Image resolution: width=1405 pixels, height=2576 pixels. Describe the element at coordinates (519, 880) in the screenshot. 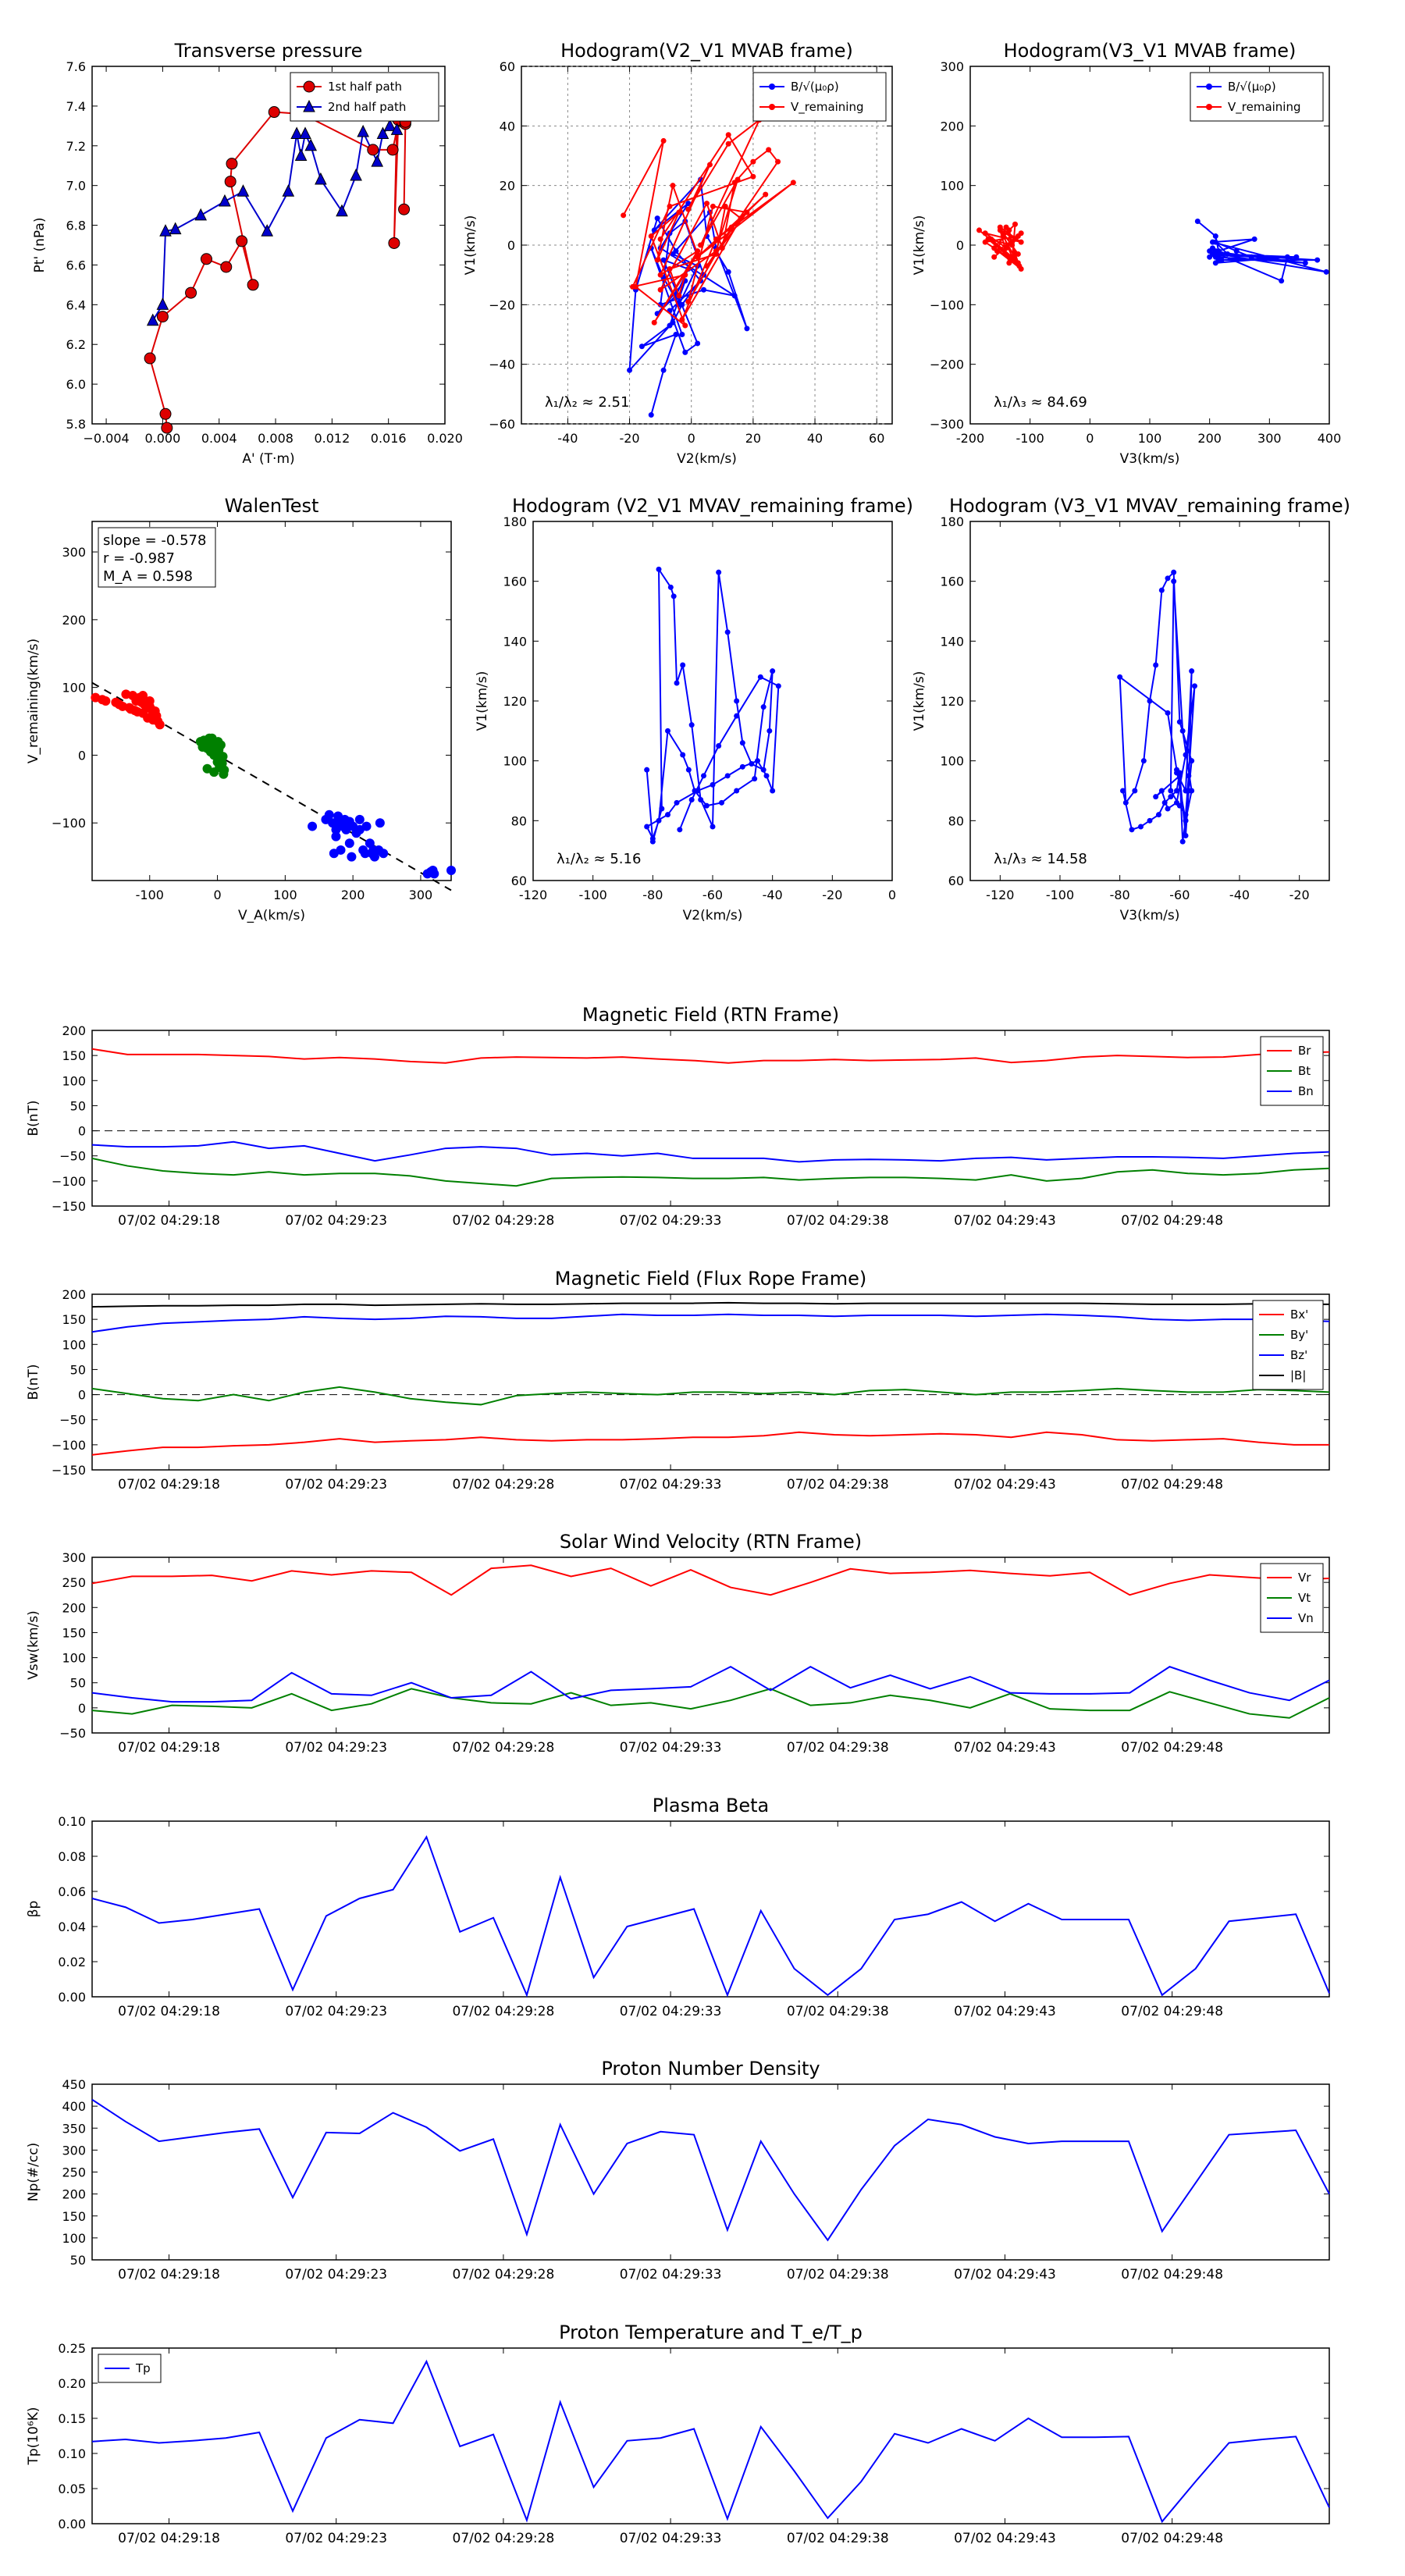

I see `hodo3-ytick-label: 60` at that location.